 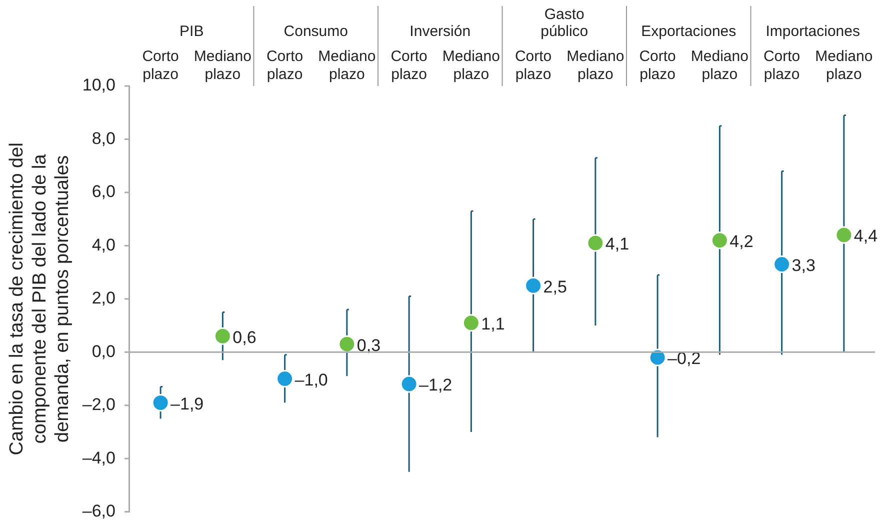 What do you see at coordinates (104, 138) in the screenshot?
I see `y-tick-label: 8,0` at bounding box center [104, 138].